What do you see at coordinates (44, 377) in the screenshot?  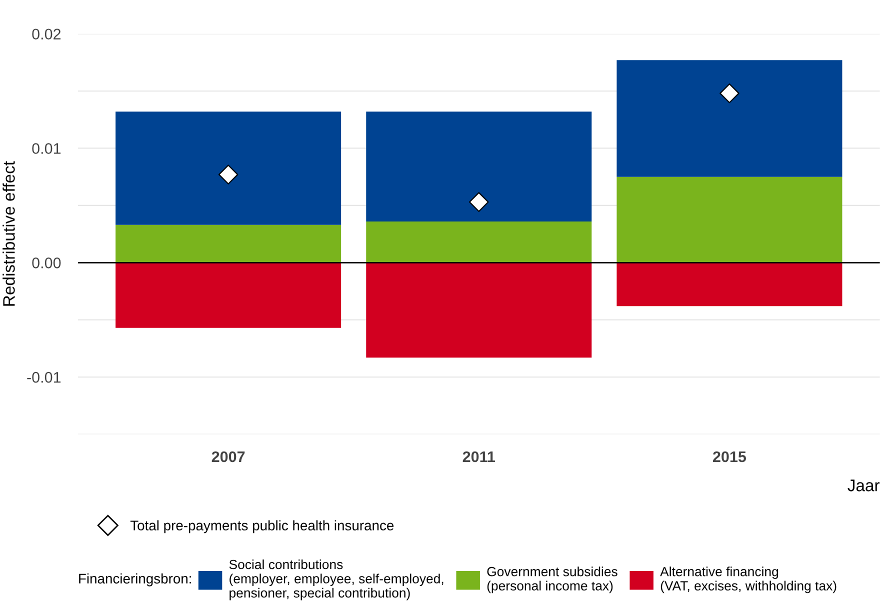 I see `y-tick-label: -0.01` at bounding box center [44, 377].